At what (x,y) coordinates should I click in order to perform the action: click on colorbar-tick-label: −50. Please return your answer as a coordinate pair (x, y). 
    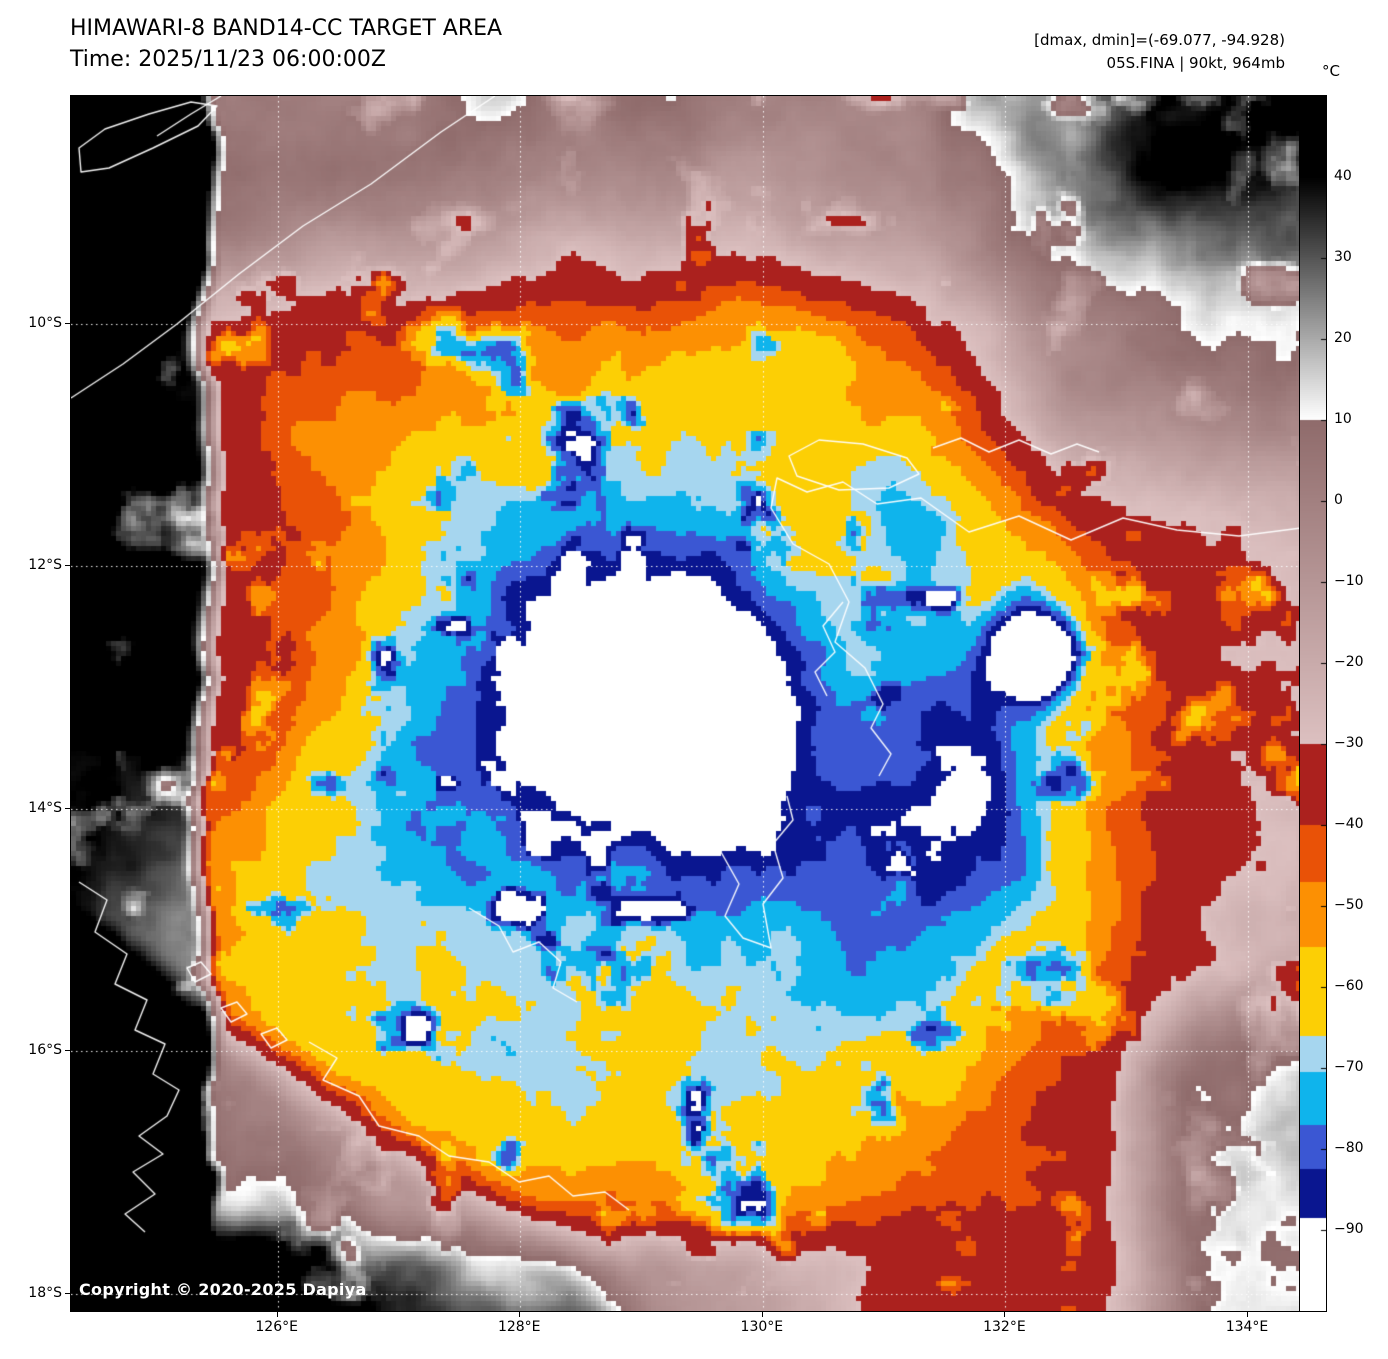
    Looking at the image, I should click on (1349, 905).